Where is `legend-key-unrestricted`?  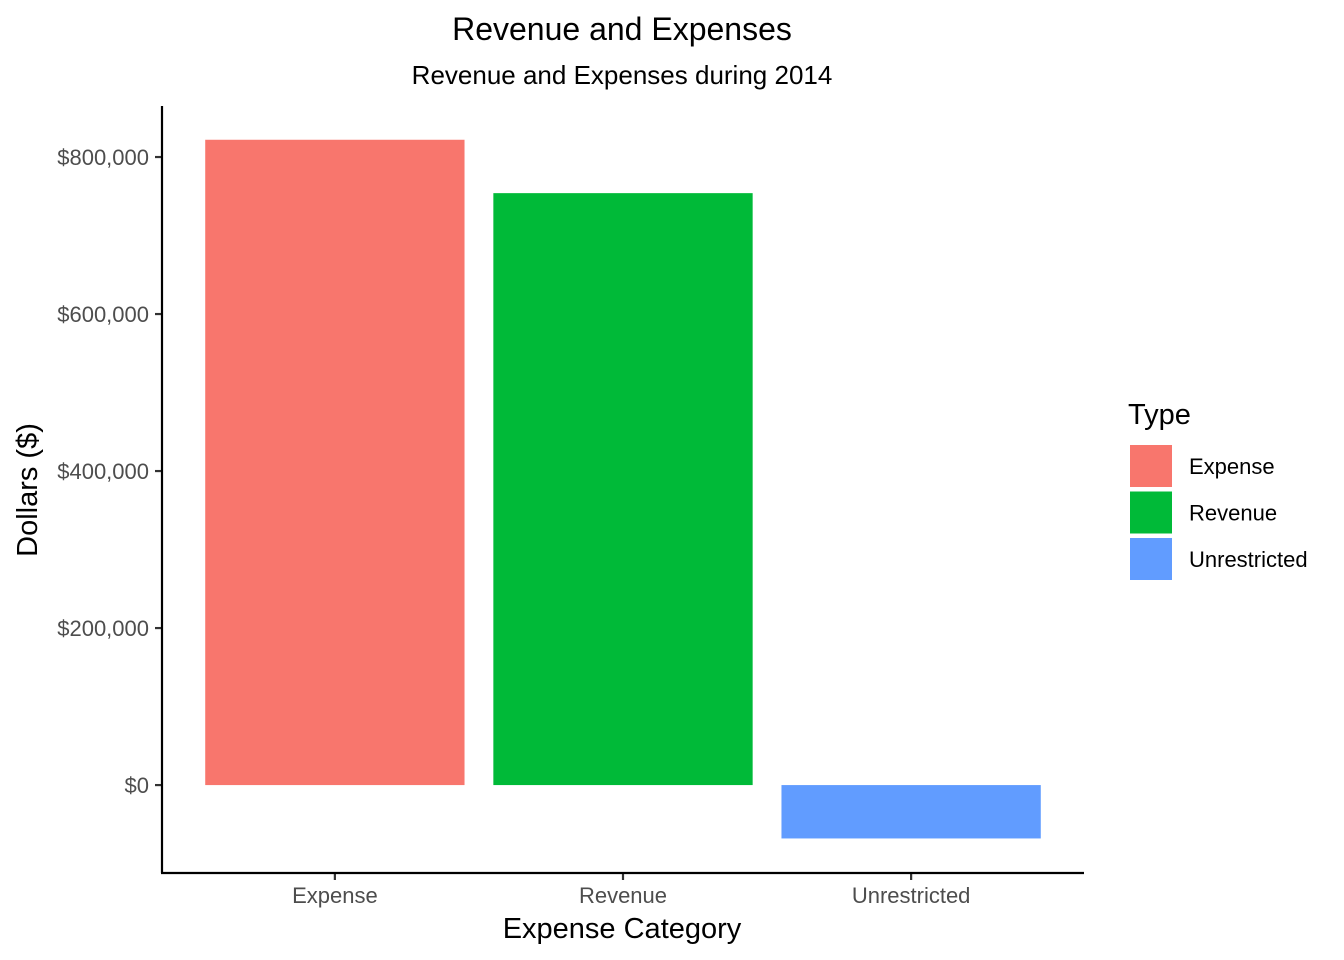
legend-key-unrestricted is located at coordinates (1151, 559).